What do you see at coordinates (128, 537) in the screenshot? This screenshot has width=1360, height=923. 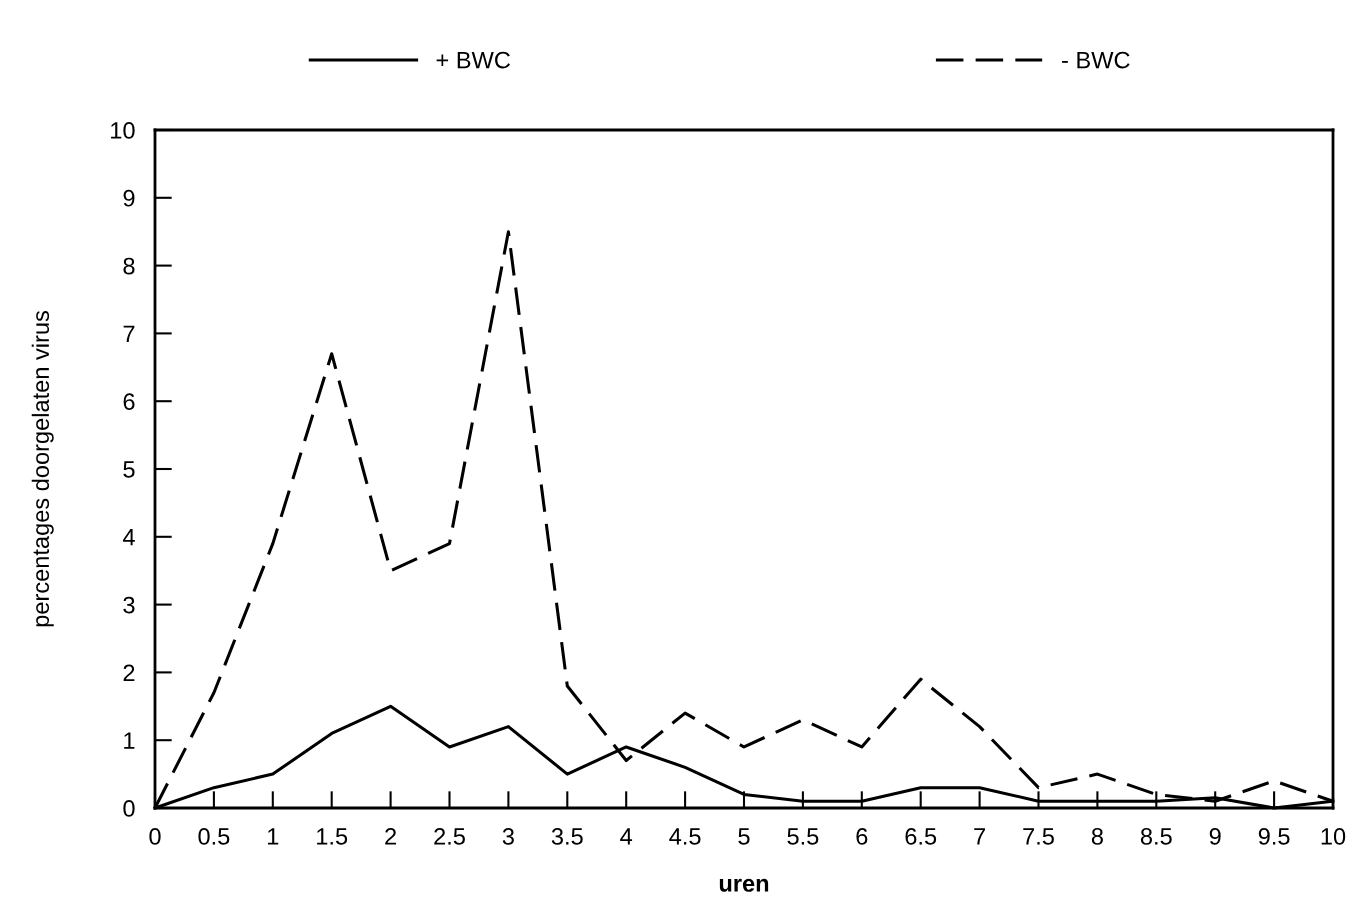 I see `y-tick-label: 4` at bounding box center [128, 537].